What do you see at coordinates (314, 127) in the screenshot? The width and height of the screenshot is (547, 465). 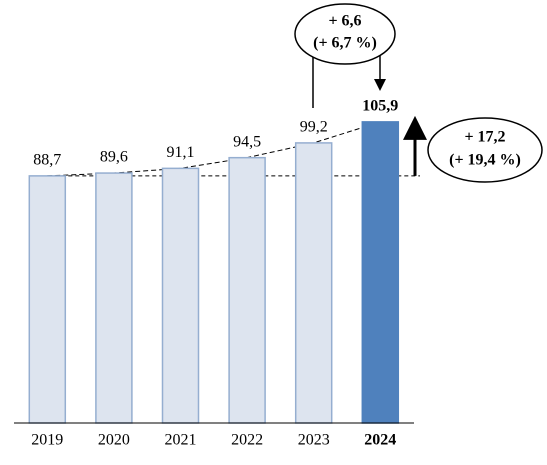 I see `value-label: 99,2` at bounding box center [314, 127].